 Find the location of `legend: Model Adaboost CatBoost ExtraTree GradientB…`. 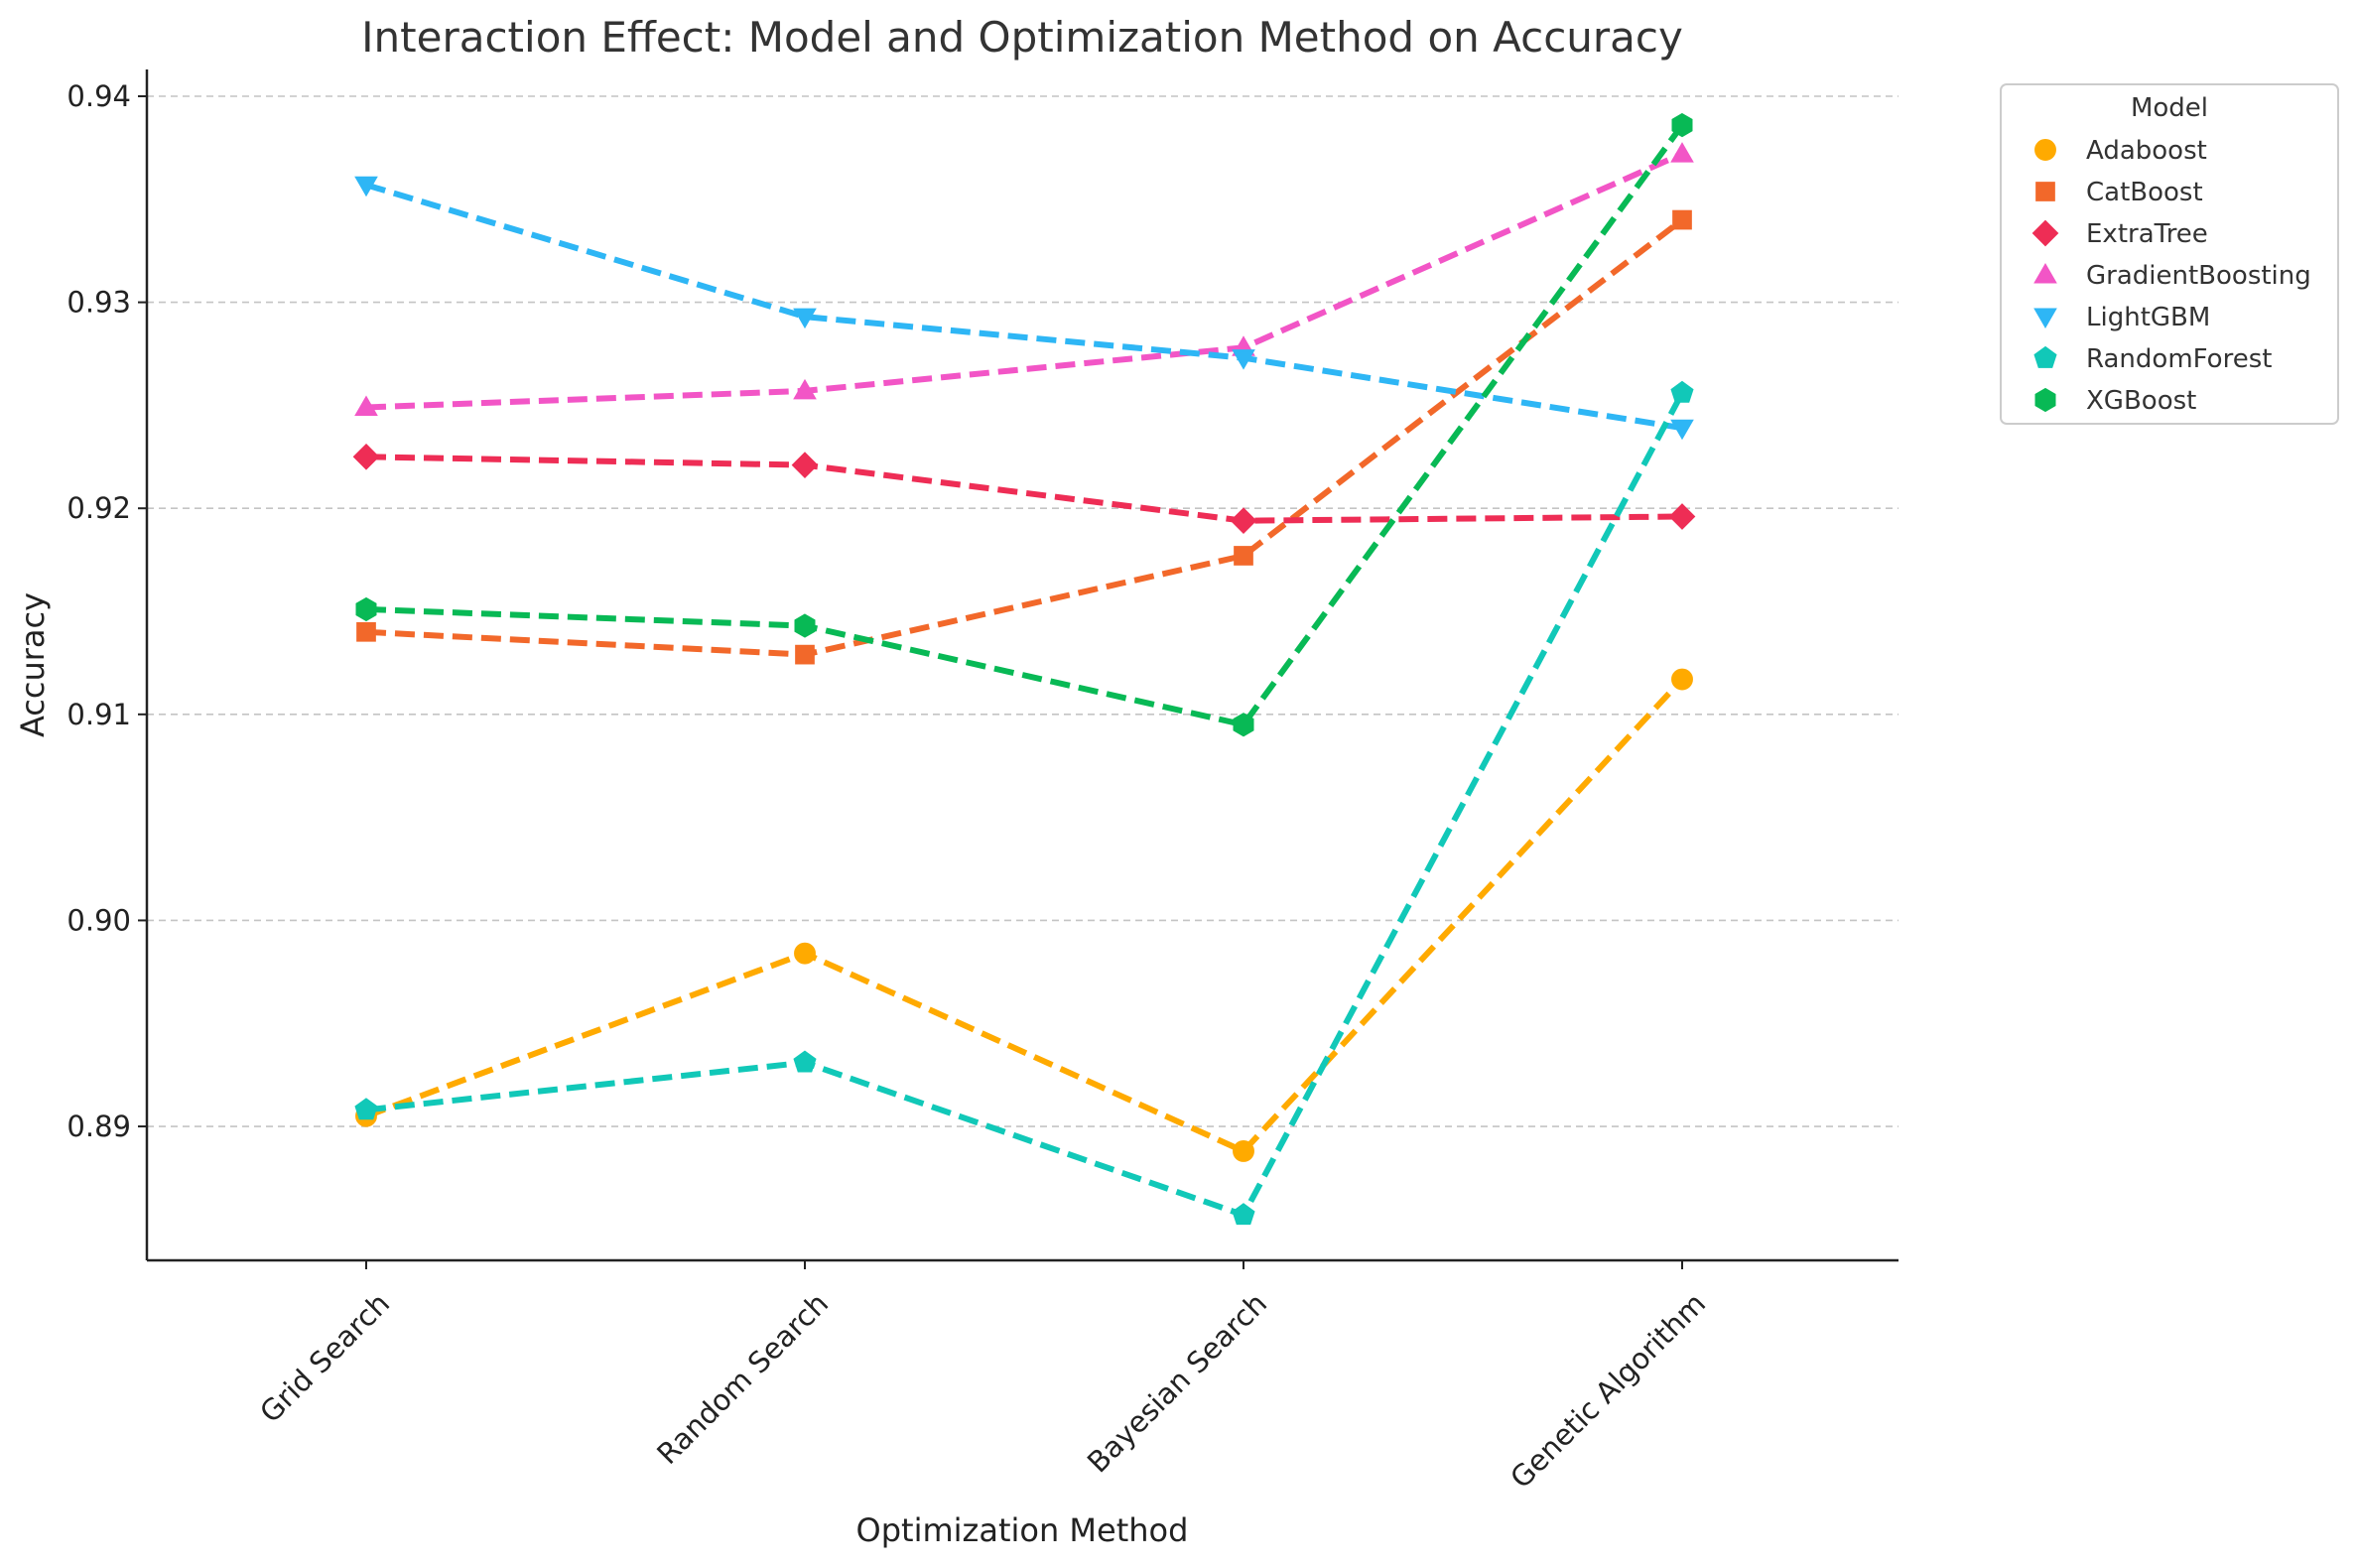

legend: Model Adaboost CatBoost ExtraTree GradientB… is located at coordinates (2169, 254).